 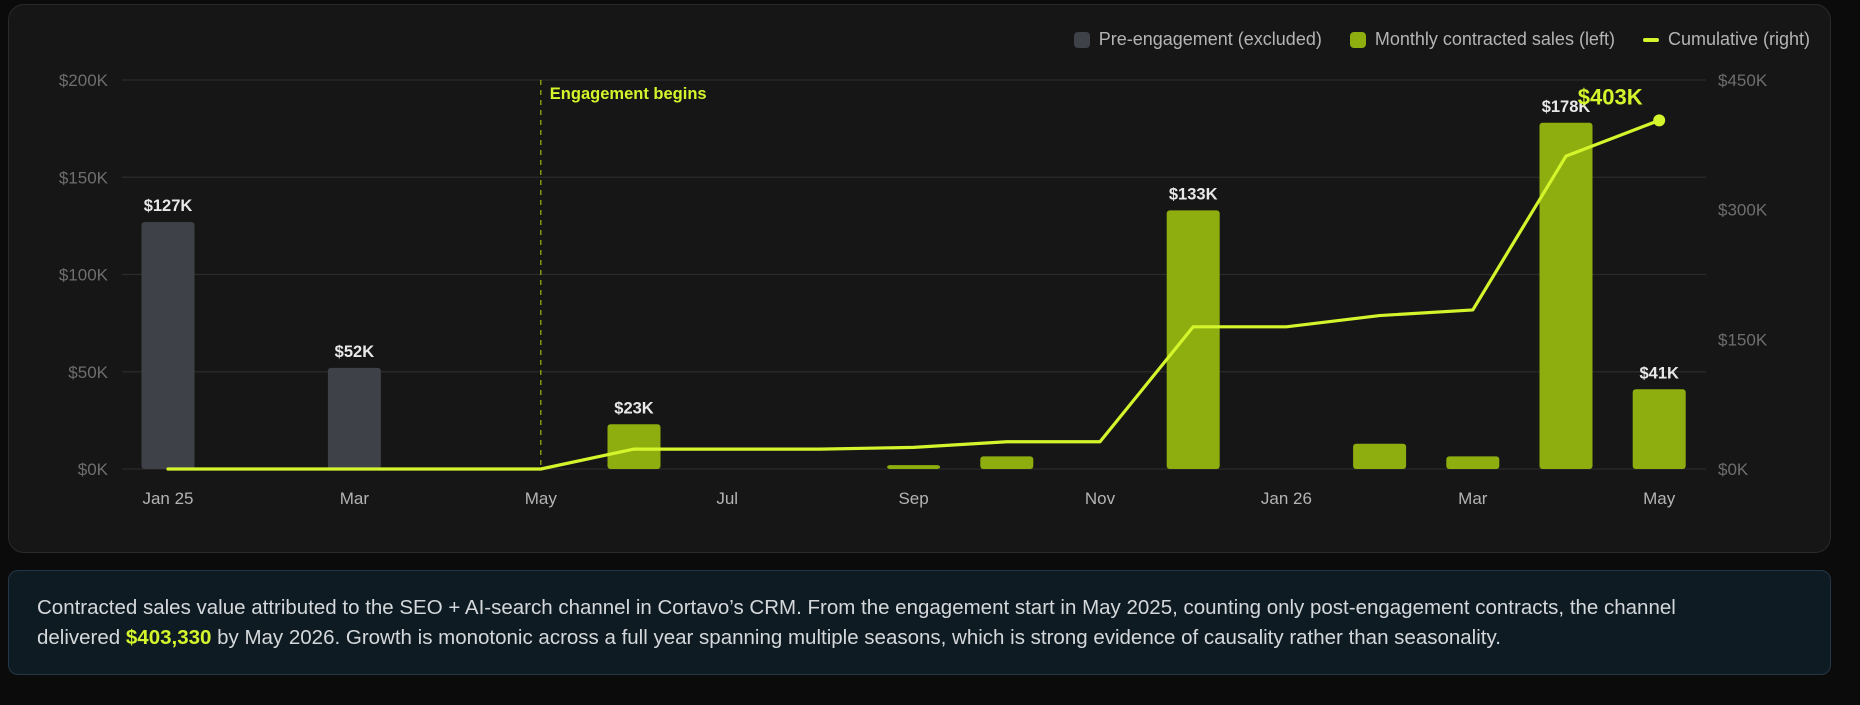 What do you see at coordinates (1286, 498) in the screenshot?
I see `x-axis-tick-label: Jan 26` at bounding box center [1286, 498].